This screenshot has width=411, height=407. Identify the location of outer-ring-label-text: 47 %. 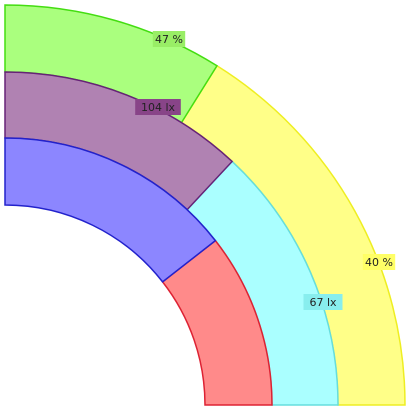
(169, 39).